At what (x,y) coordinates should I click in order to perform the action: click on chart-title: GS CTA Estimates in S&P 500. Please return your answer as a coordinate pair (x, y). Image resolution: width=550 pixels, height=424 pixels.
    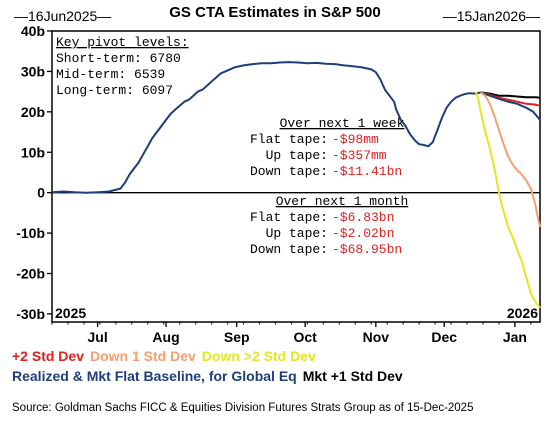
    Looking at the image, I should click on (274, 12).